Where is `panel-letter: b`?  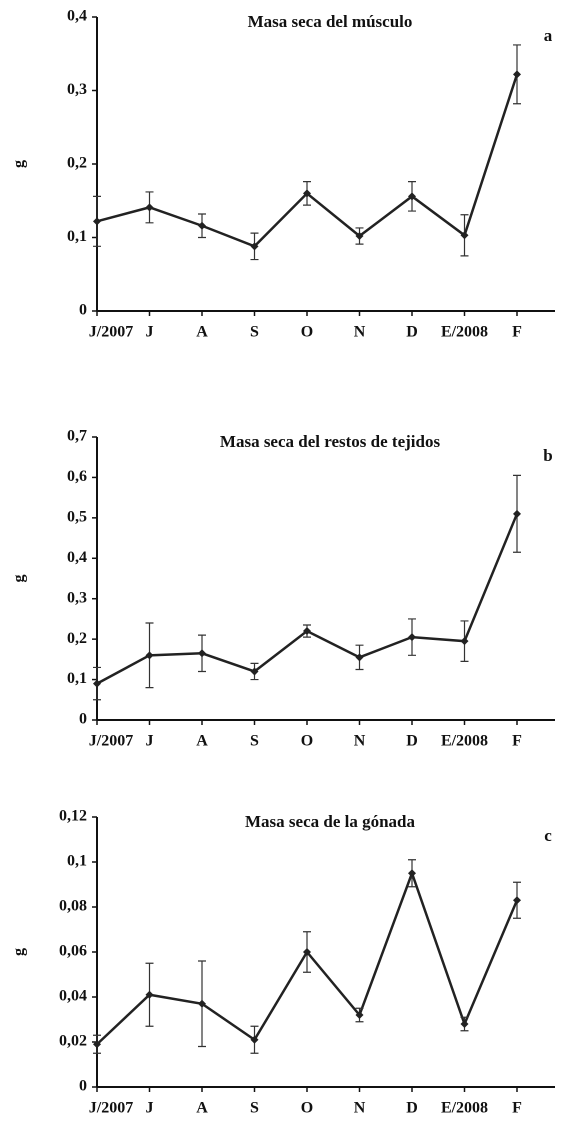 panel-letter: b is located at coordinates (547, 455).